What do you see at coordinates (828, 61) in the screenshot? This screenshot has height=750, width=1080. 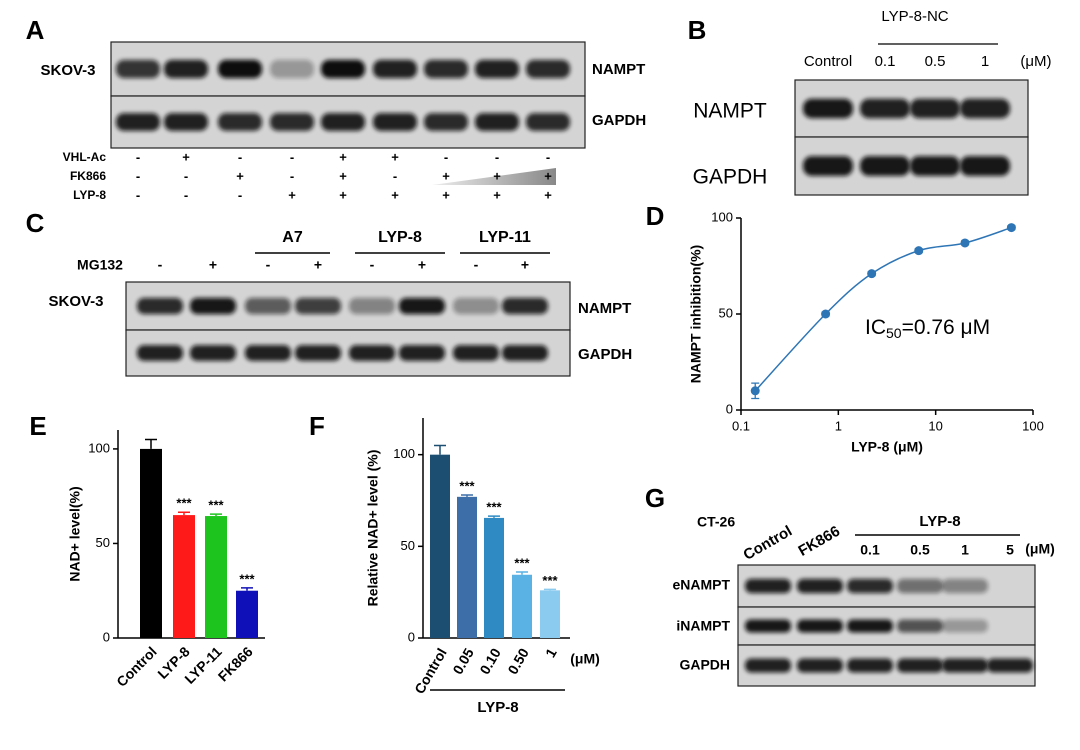 I see `column-label: Control` at bounding box center [828, 61].